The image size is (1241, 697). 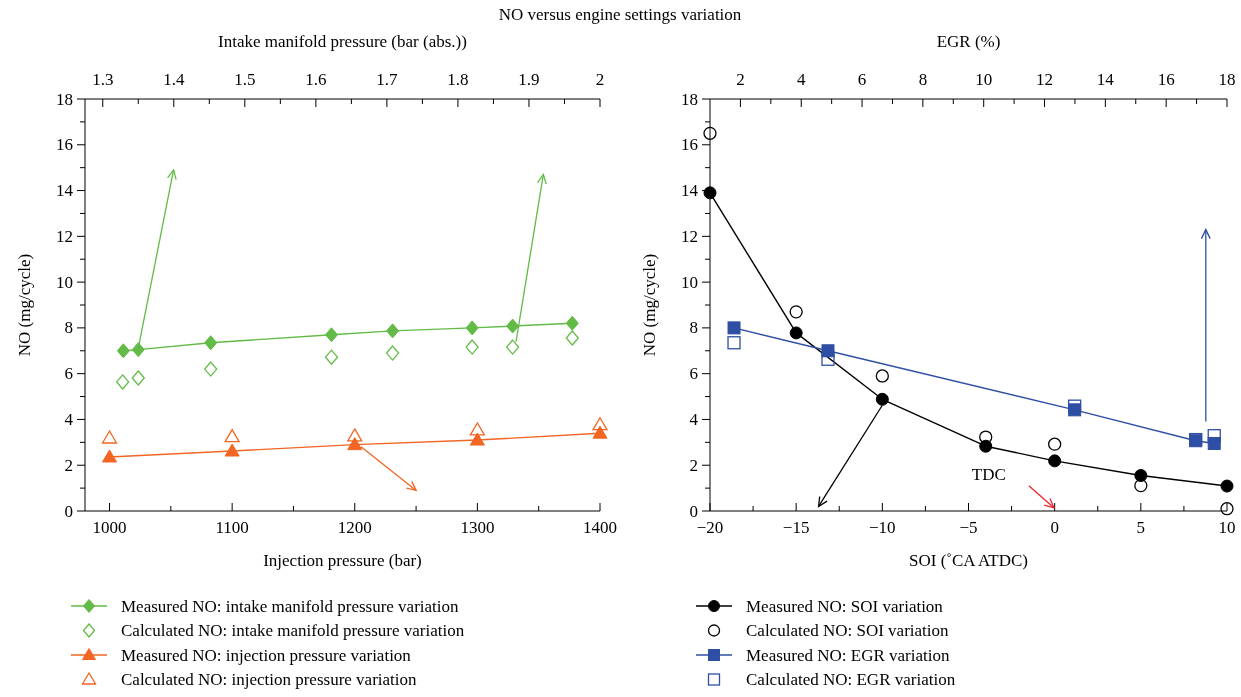 I want to click on x2-tick-label: 1.4, so click(x=174, y=79).